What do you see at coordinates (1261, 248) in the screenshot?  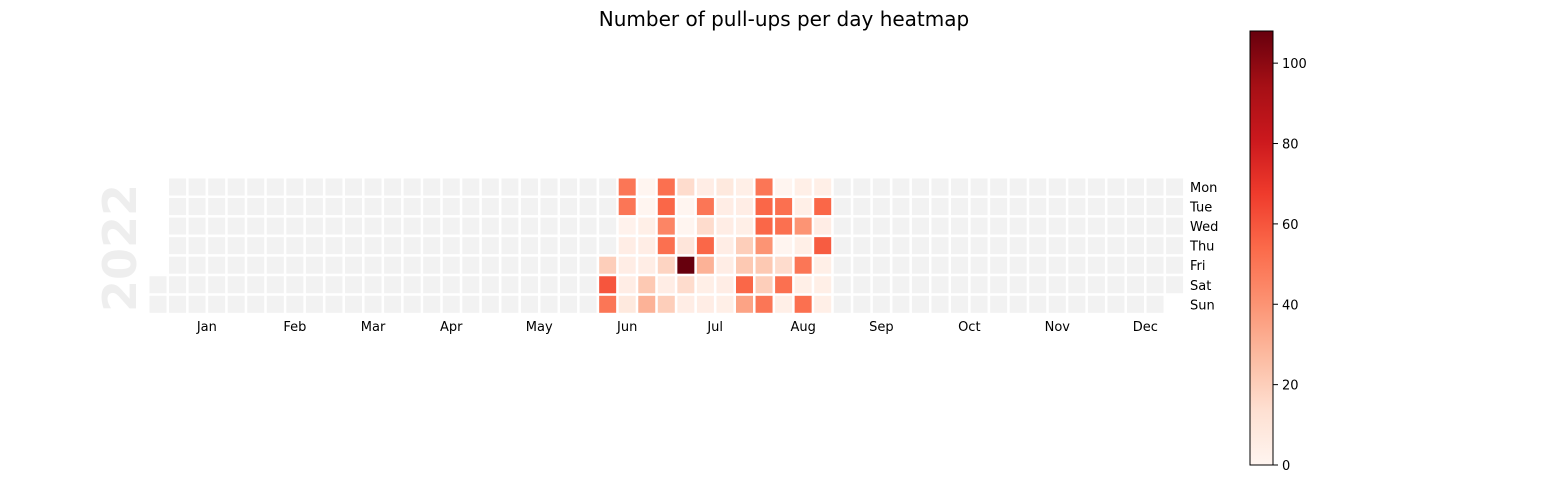 I see `colorbar-gradient` at bounding box center [1261, 248].